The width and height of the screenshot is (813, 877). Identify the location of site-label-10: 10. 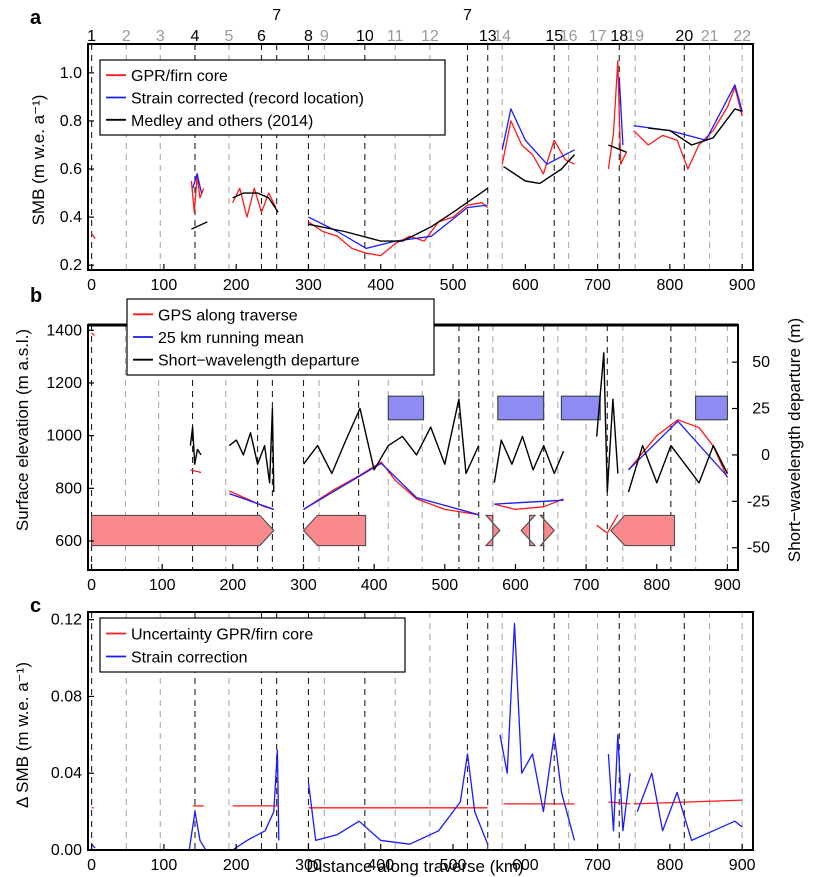
(365, 36).